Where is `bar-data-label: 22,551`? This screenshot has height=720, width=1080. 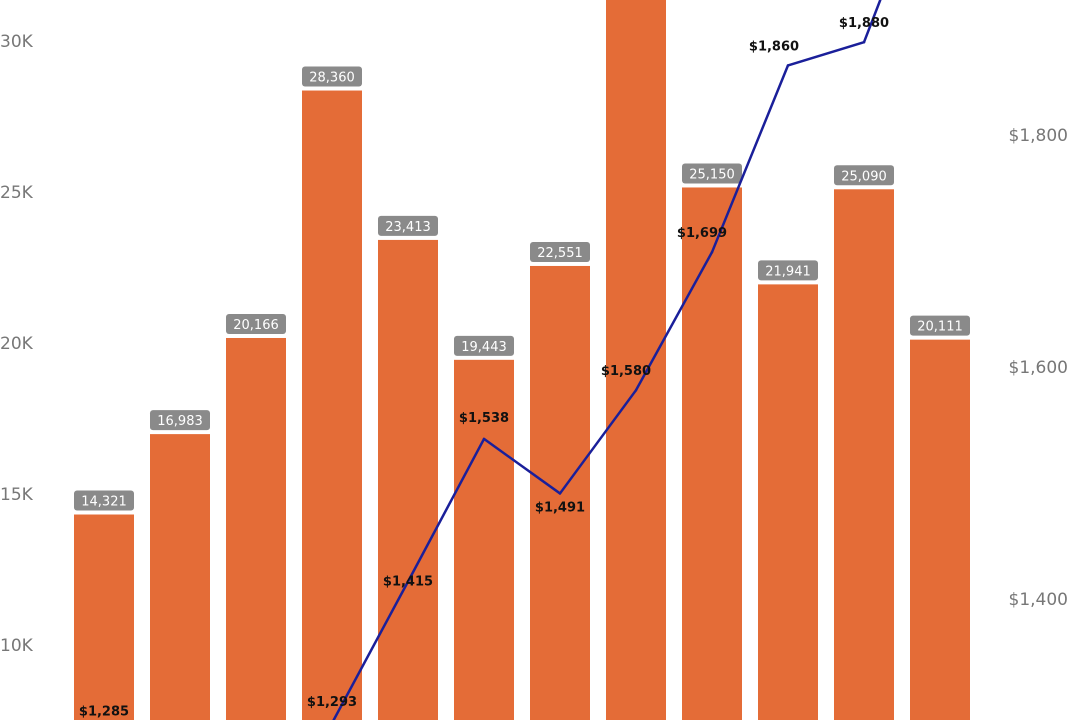 bar-data-label: 22,551 is located at coordinates (560, 253).